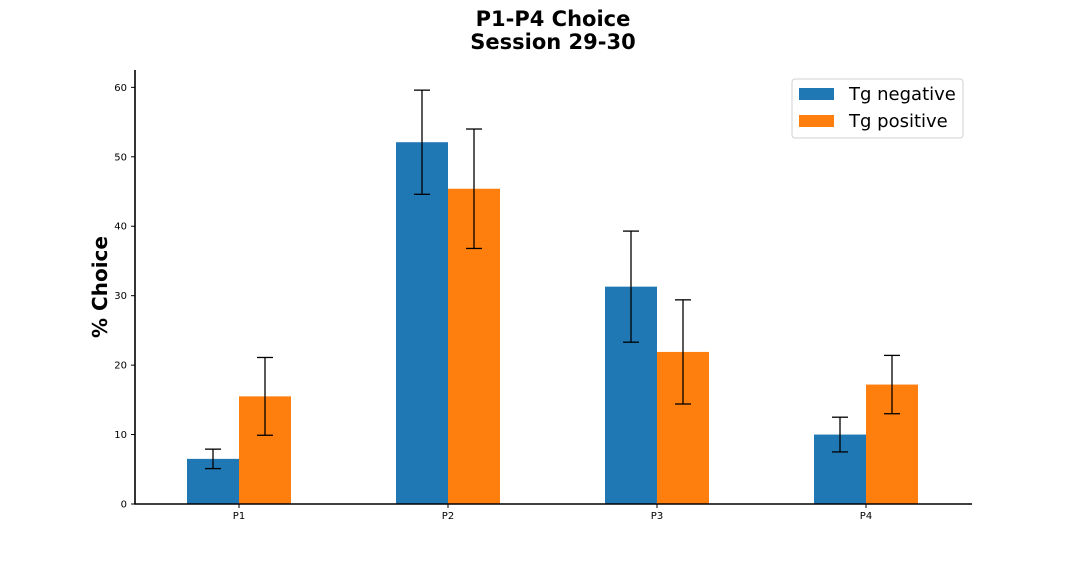  Describe the element at coordinates (553, 19) in the screenshot. I see `chart-title: P1-P4 Choice` at that location.